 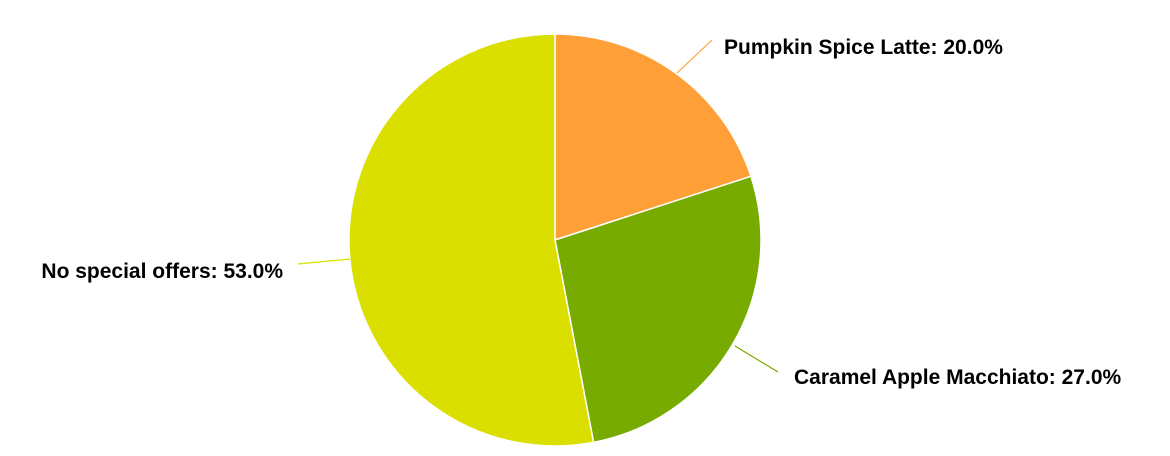 What do you see at coordinates (653, 137) in the screenshot?
I see `pie-slice-pumpkin-spice-latte` at bounding box center [653, 137].